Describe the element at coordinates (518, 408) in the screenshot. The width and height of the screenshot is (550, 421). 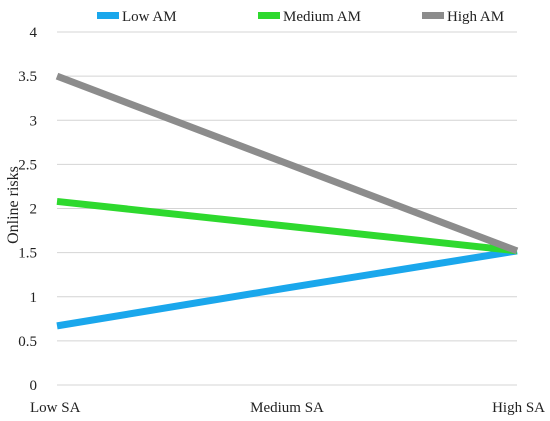
I see `x-tick-label: High SA` at that location.